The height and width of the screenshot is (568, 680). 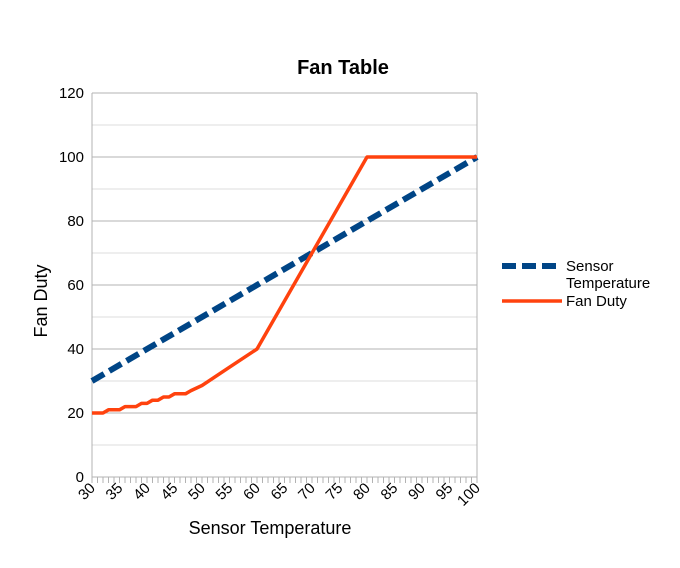 What do you see at coordinates (335, 492) in the screenshot?
I see `x-tick-label: 75` at bounding box center [335, 492].